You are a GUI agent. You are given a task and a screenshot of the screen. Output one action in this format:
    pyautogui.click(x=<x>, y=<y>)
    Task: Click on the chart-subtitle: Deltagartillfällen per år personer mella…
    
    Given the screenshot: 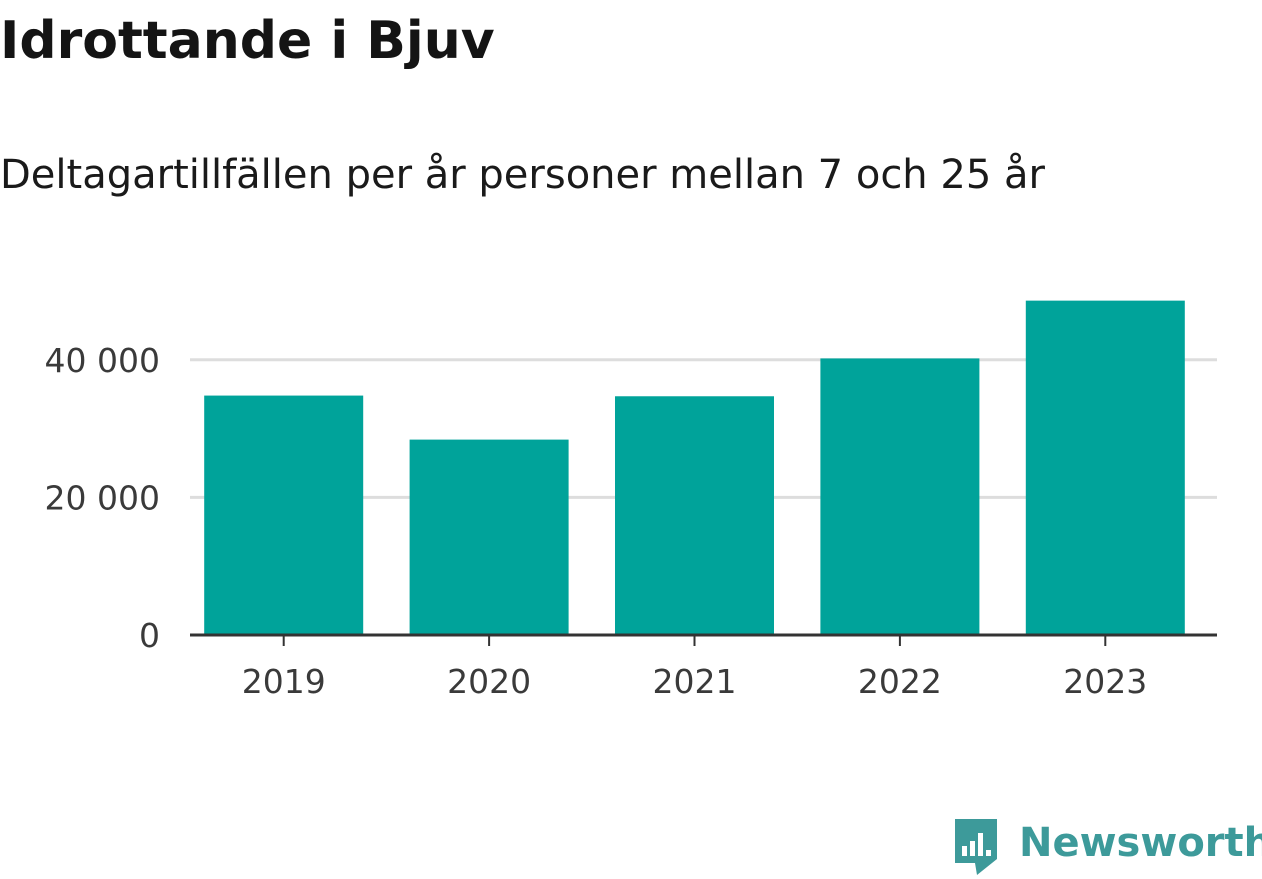 What is the action you would take?
    pyautogui.click(x=522, y=175)
    